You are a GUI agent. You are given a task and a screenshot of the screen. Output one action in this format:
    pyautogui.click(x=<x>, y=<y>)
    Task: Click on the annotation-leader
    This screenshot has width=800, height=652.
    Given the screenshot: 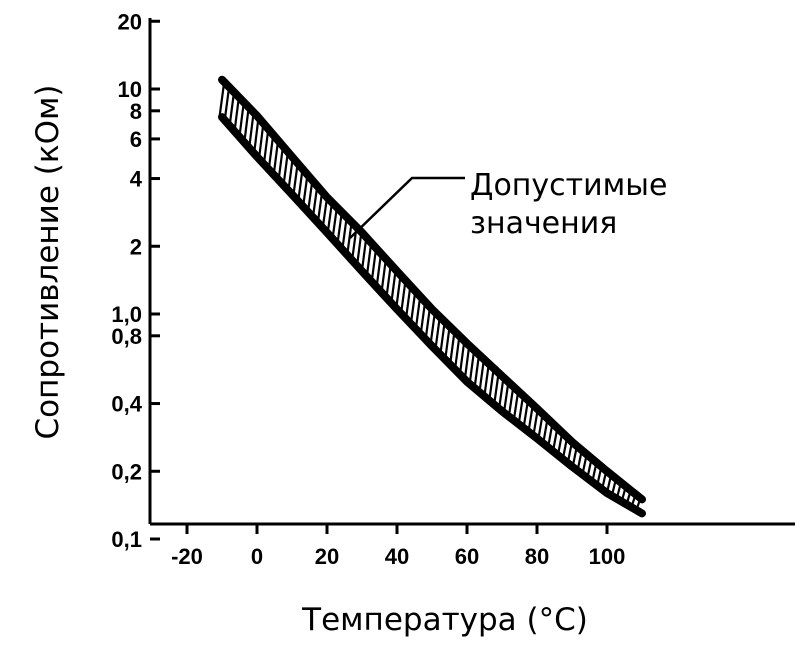 What is the action you would take?
    pyautogui.click(x=407, y=207)
    